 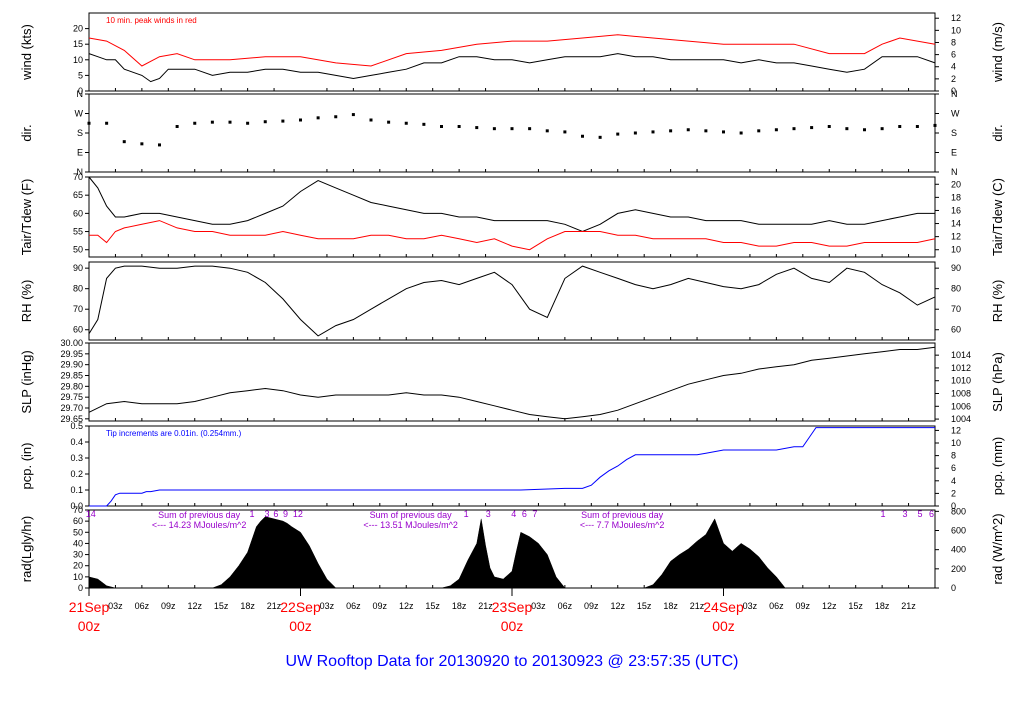 I want to click on wind-ylabel-left: wind (kts), so click(x=26, y=52).